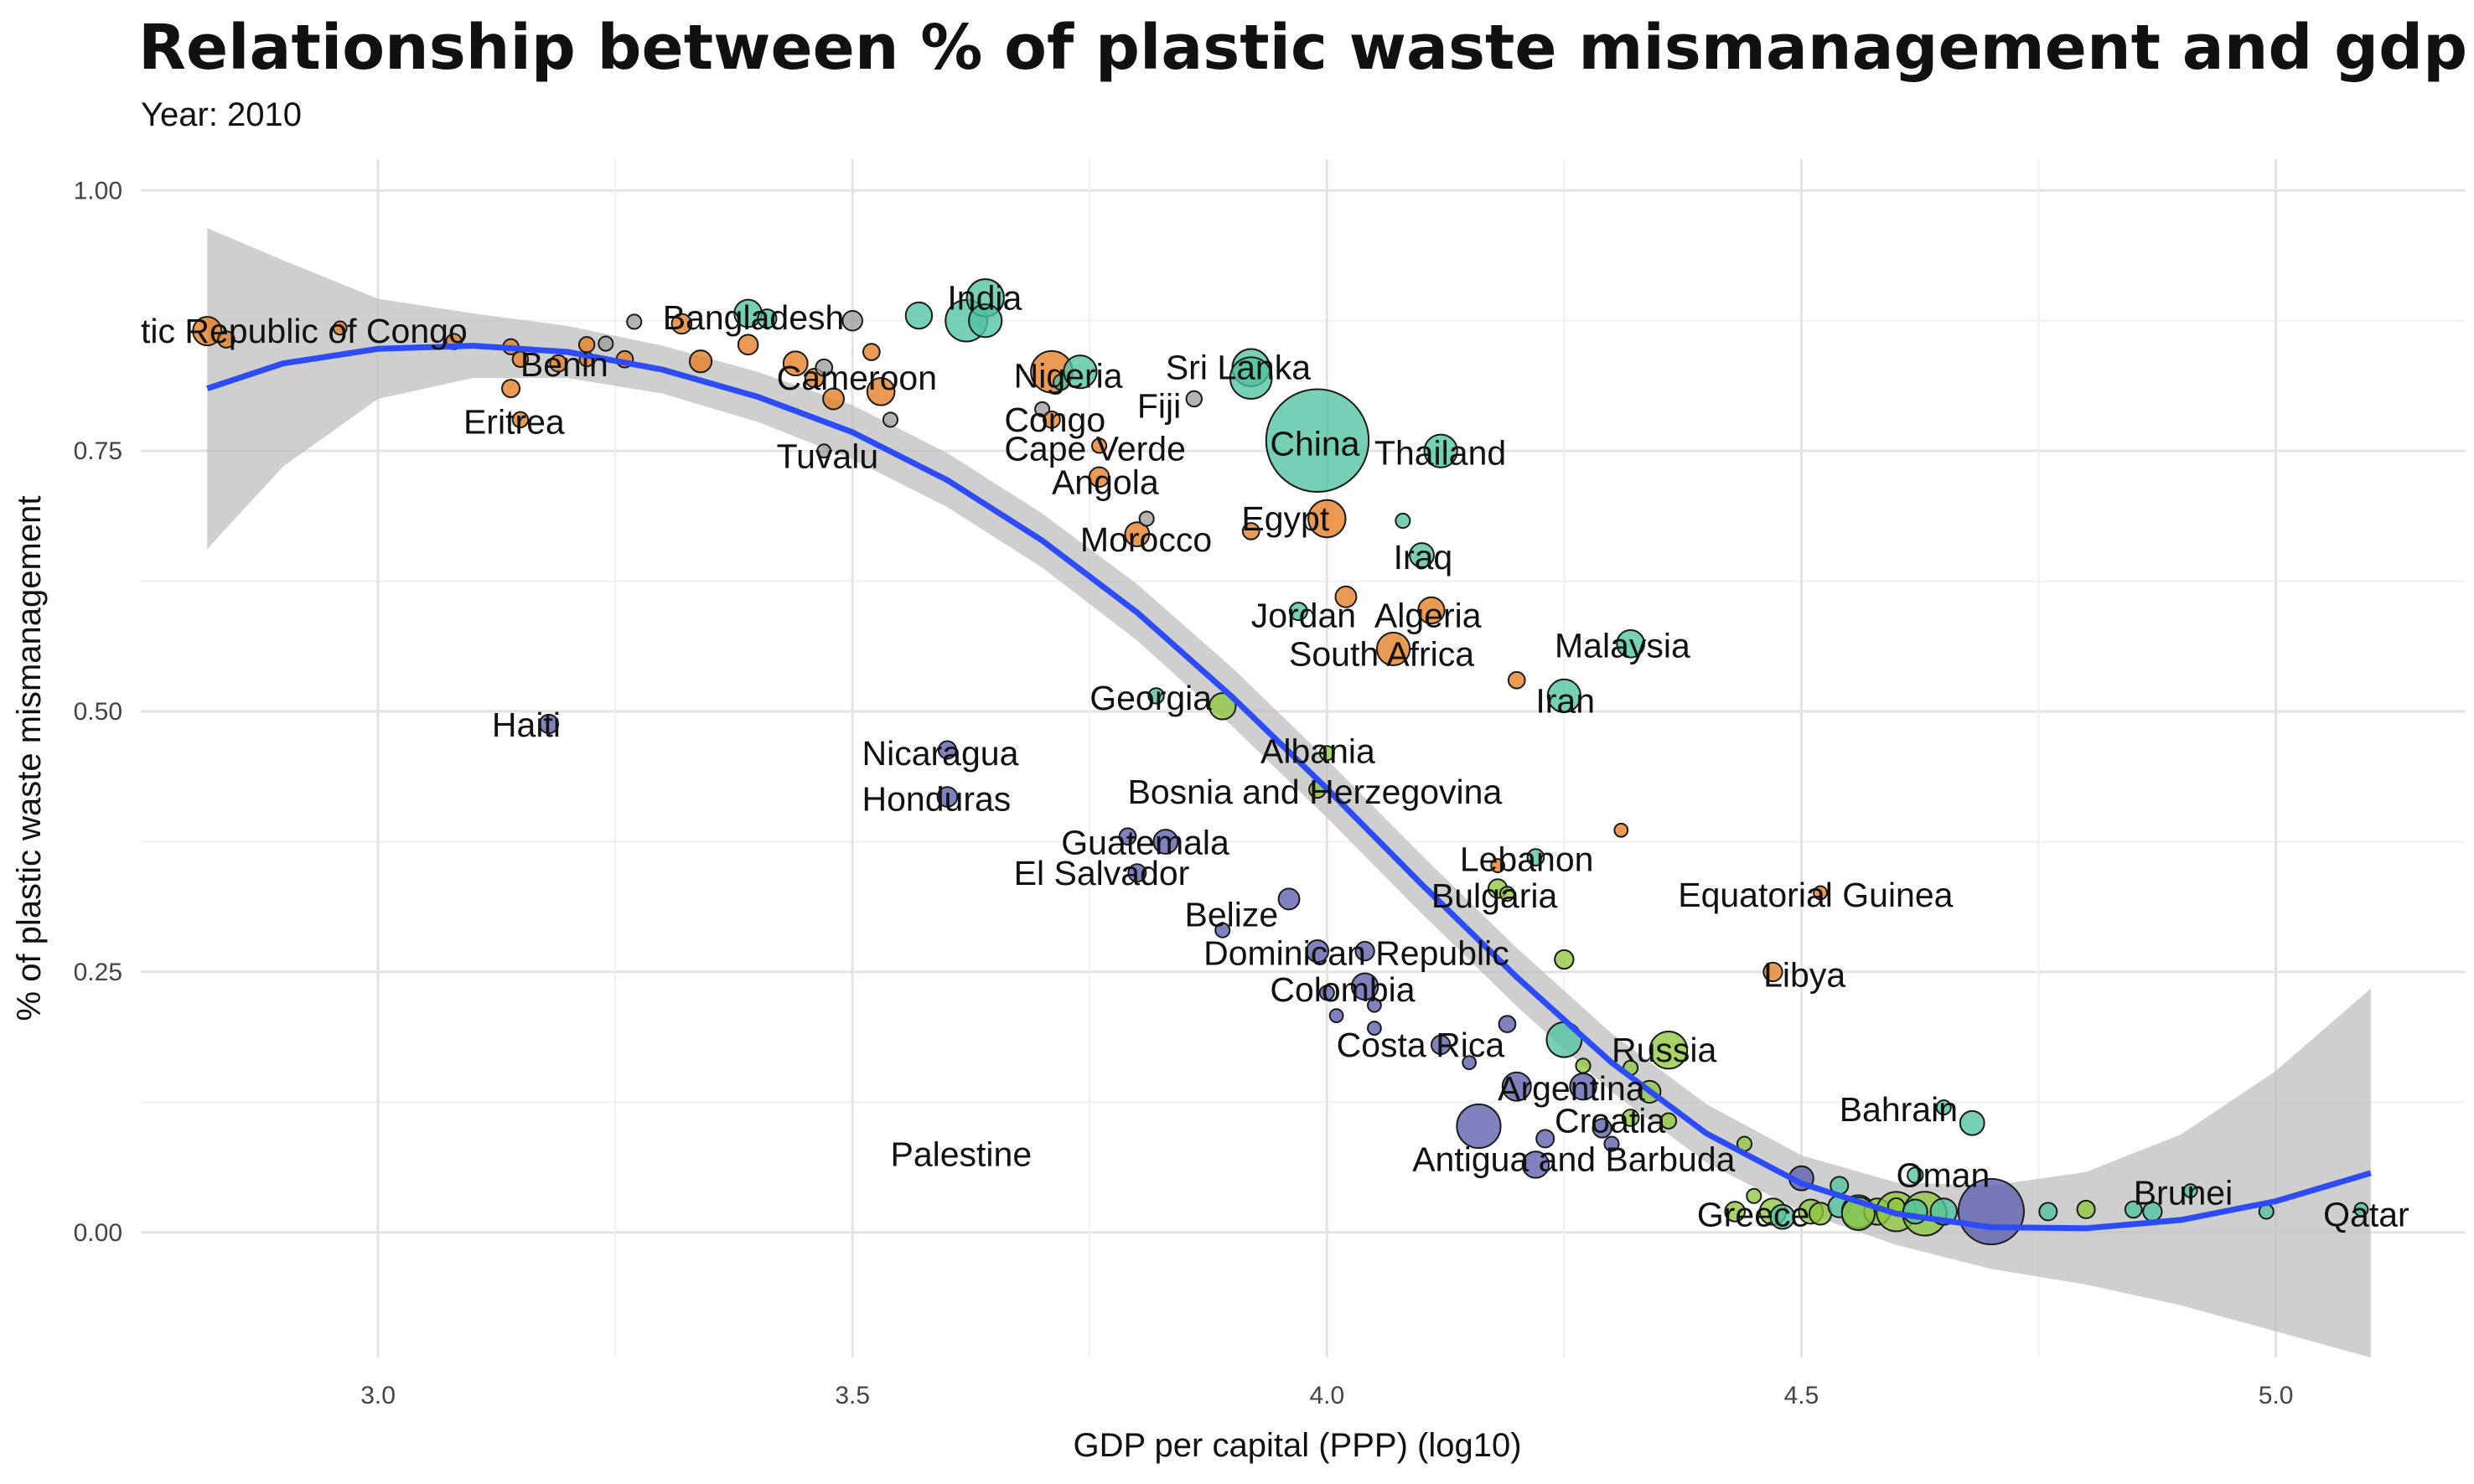  What do you see at coordinates (2183, 1194) in the screenshot?
I see `point-label: Brunei` at bounding box center [2183, 1194].